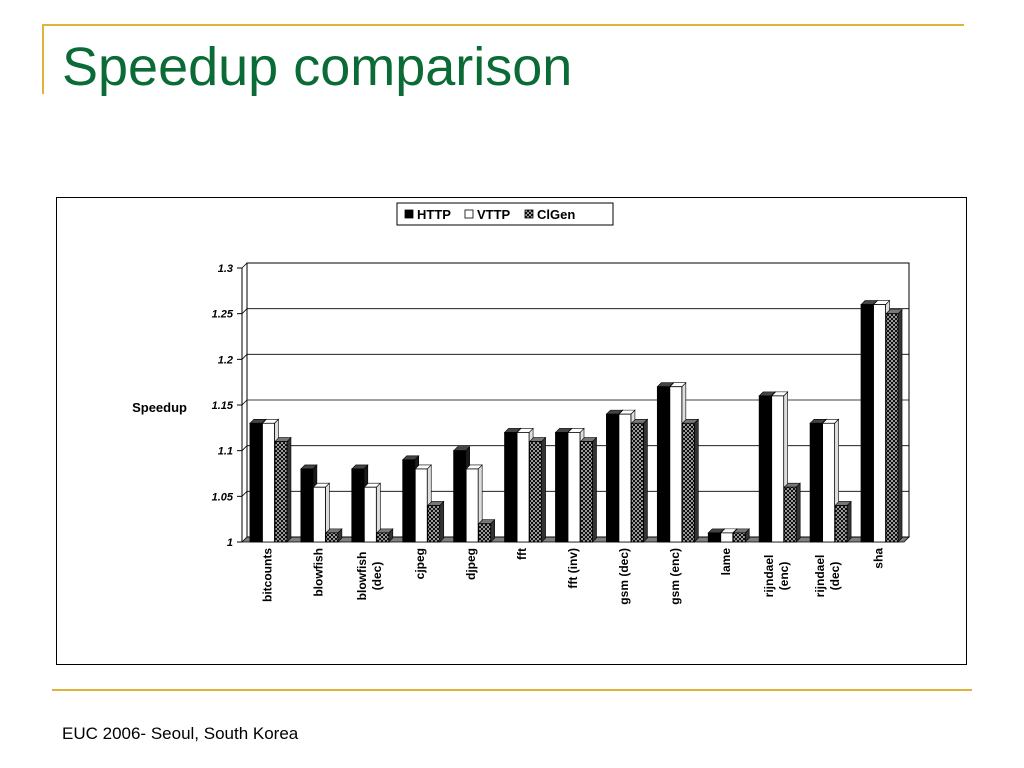 Image resolution: width=1024 pixels, height=768 pixels. Describe the element at coordinates (43, 59) in the screenshot. I see `left-rule` at that location.